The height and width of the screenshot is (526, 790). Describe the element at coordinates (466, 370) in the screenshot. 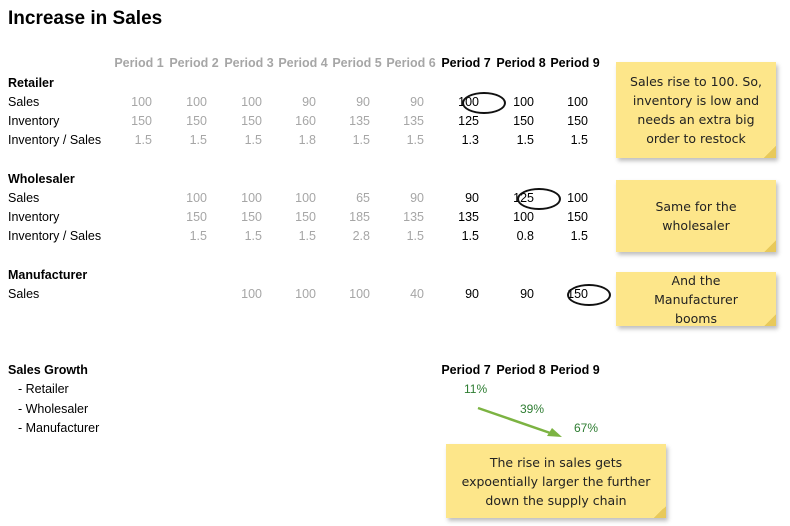

I see `growth-period-header: Period 7` at that location.